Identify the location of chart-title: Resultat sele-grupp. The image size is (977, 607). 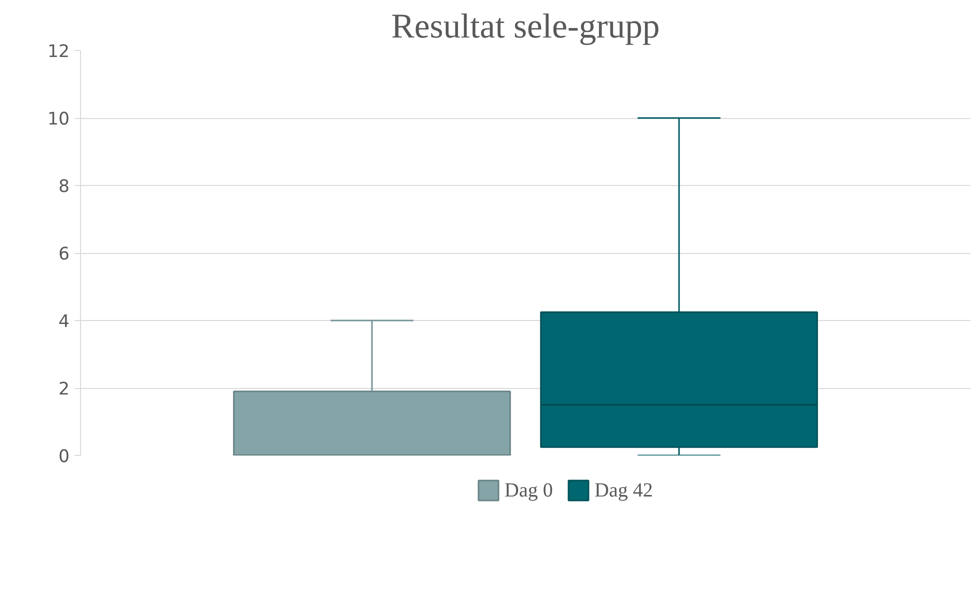
(525, 27).